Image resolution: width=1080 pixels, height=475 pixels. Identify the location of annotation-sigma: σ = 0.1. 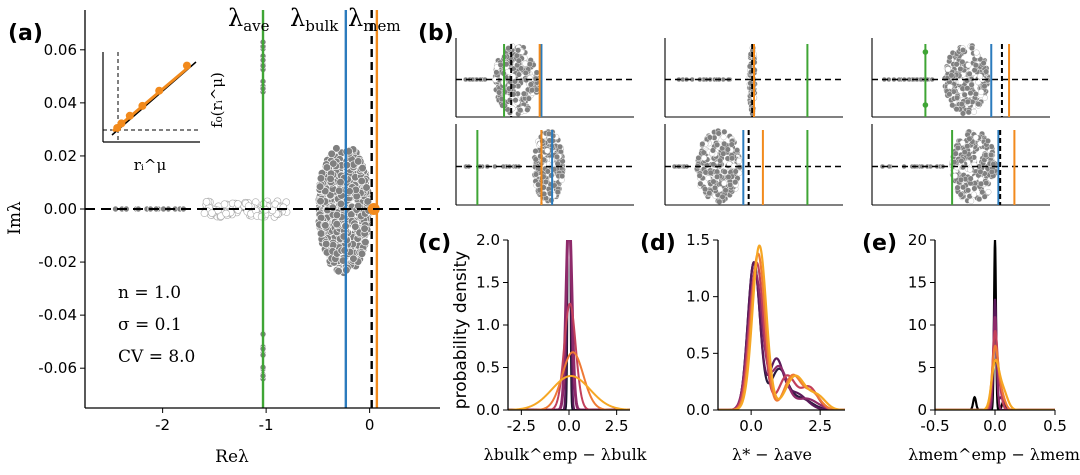
(150, 325).